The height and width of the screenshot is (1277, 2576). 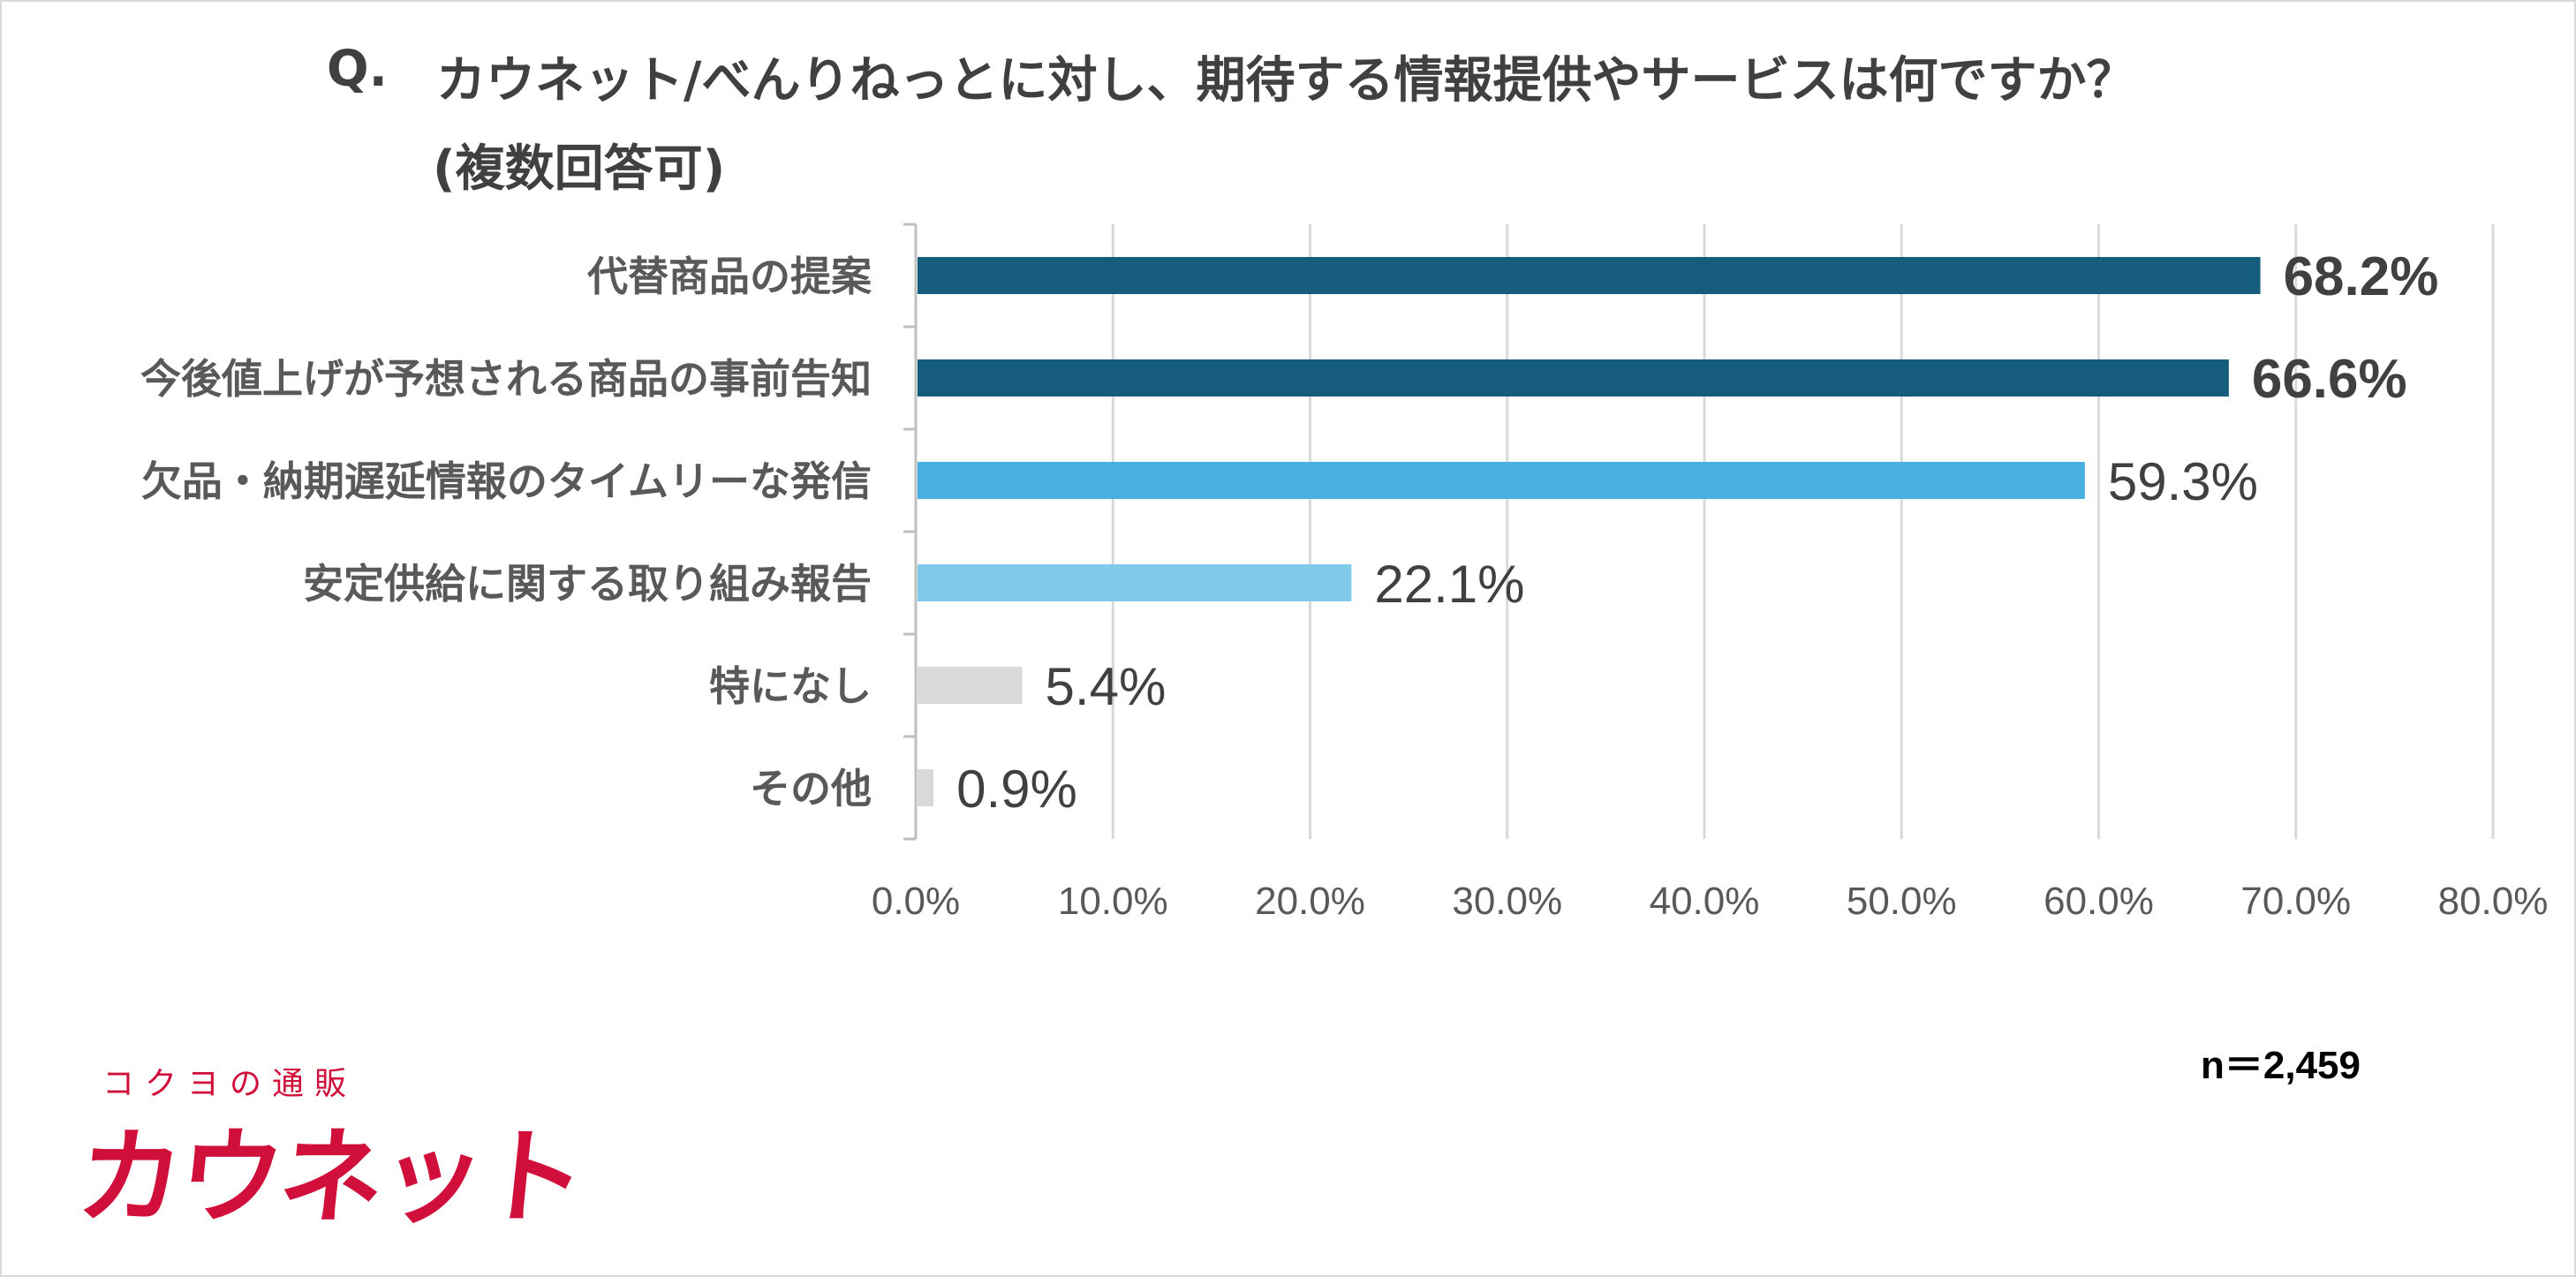 What do you see at coordinates (2281, 1065) in the screenshot?
I see `sample-size: n＝2,459` at bounding box center [2281, 1065].